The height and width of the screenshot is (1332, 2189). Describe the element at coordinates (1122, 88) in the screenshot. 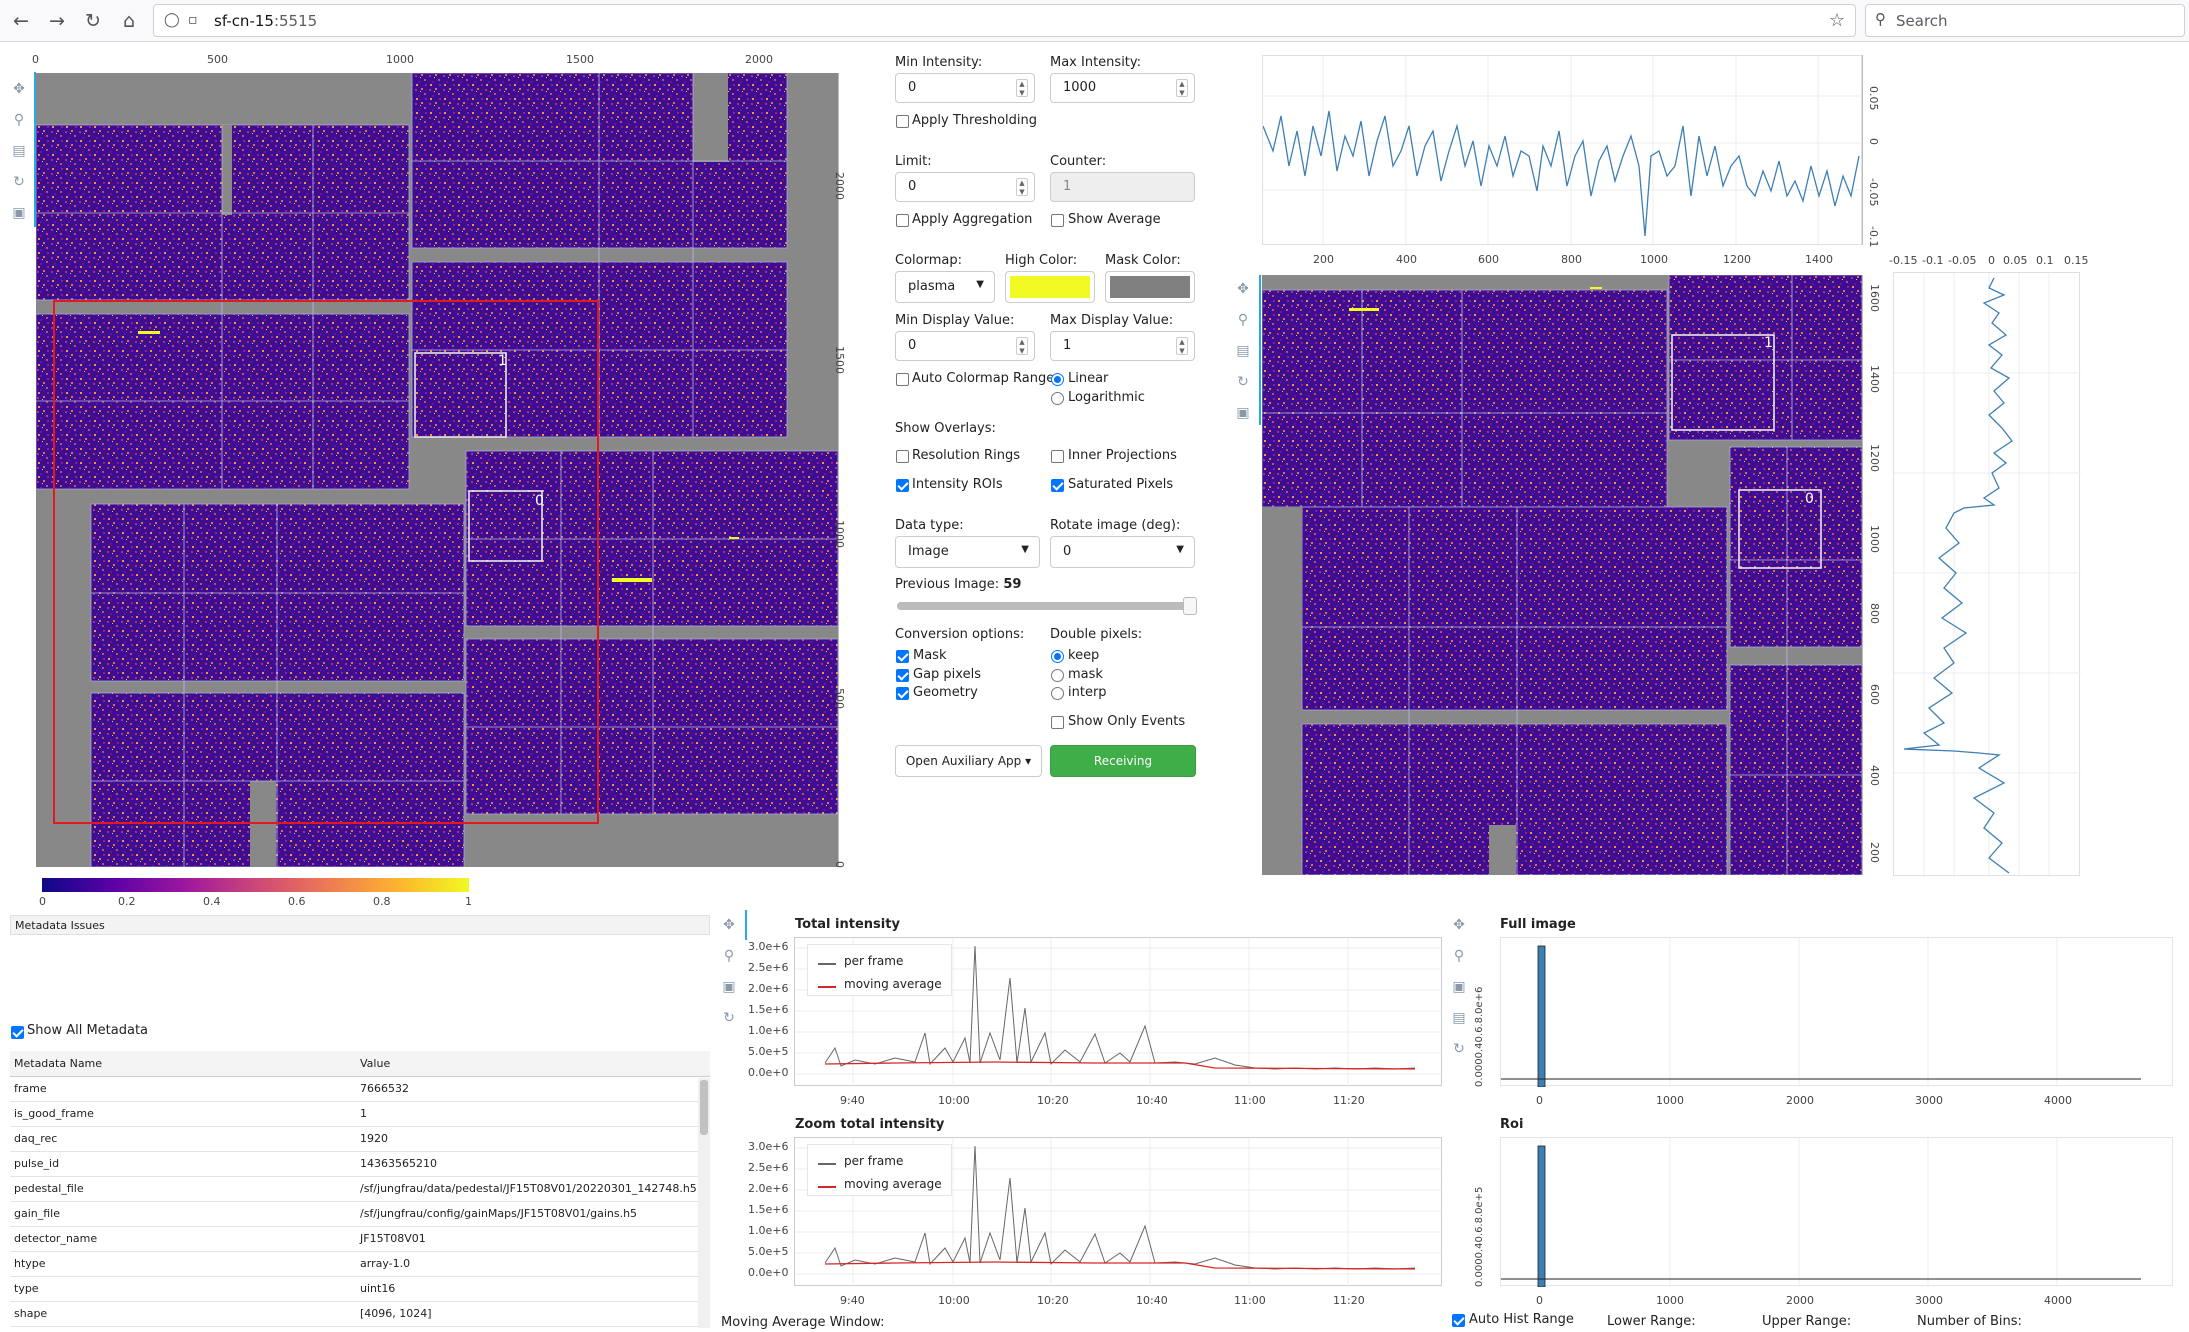

I see `max-intensity-input: 1000 ▲ ▼` at that location.